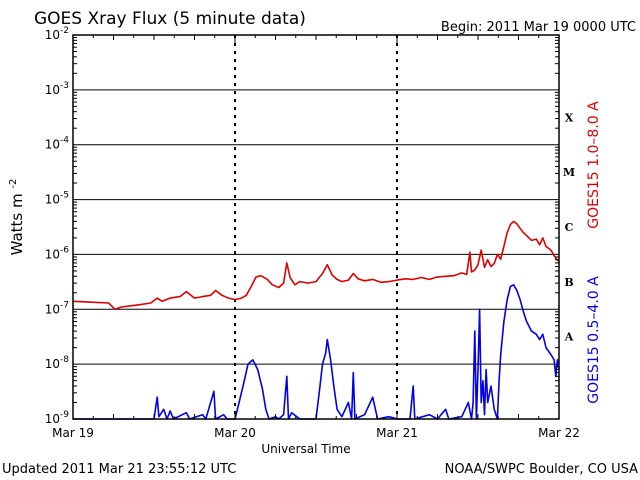 This screenshot has width=640, height=480. I want to click on flare-class-label: M, so click(569, 172).